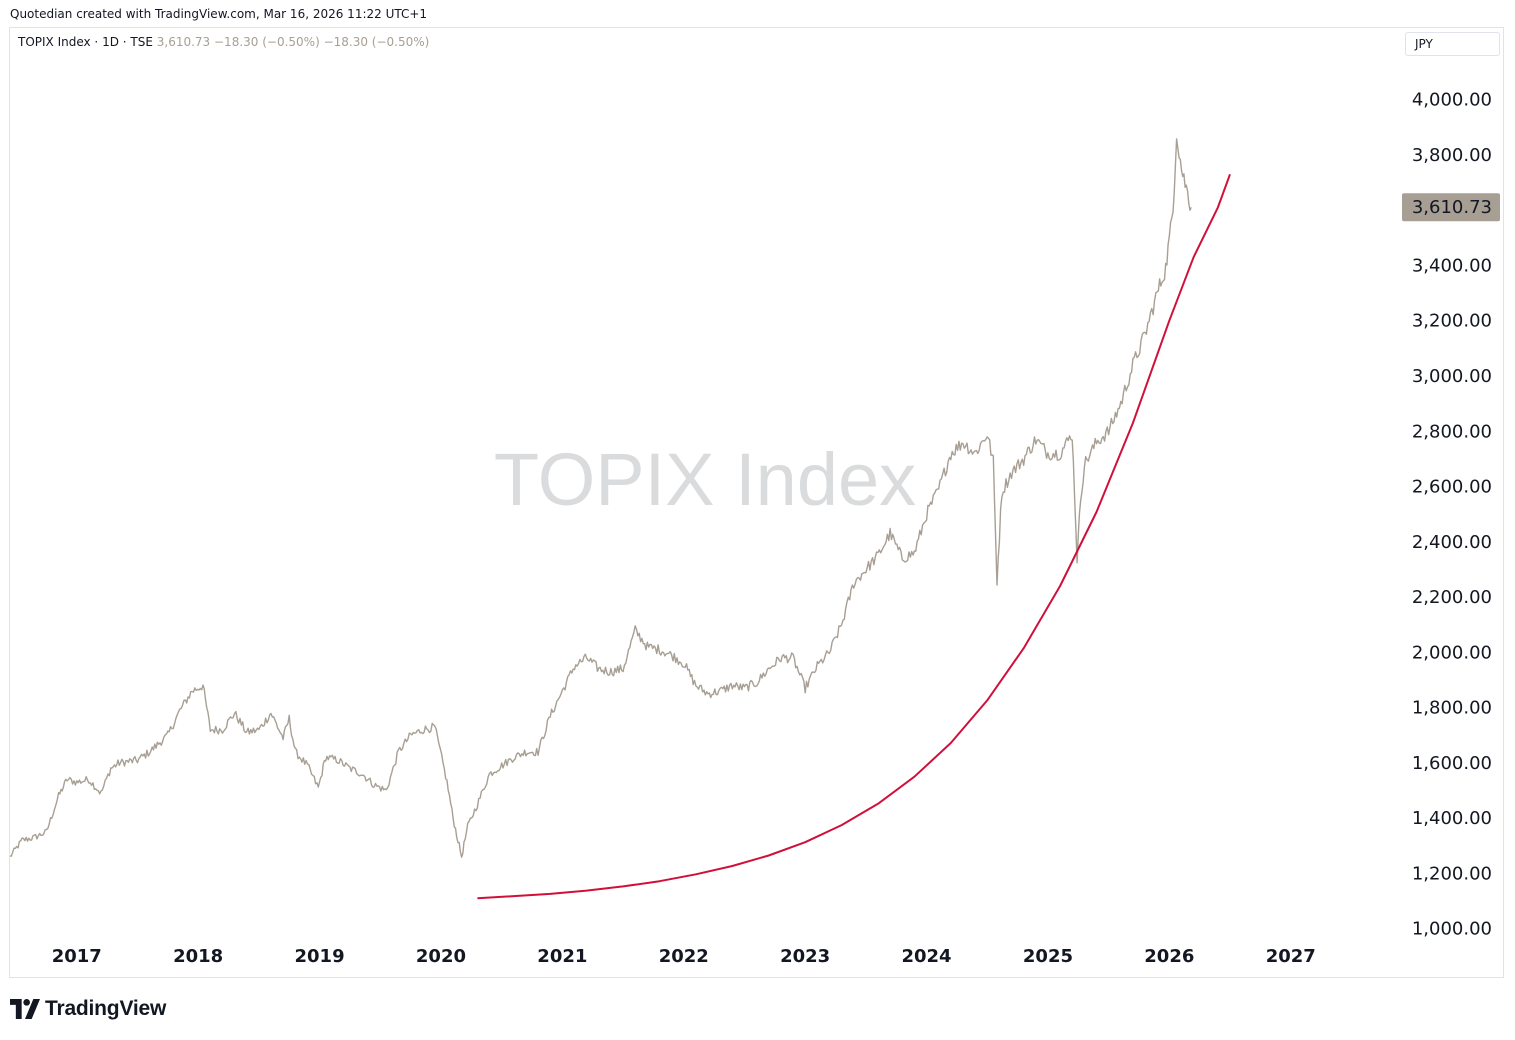  I want to click on y-axis-tick-label: 1,400.00, so click(1452, 818).